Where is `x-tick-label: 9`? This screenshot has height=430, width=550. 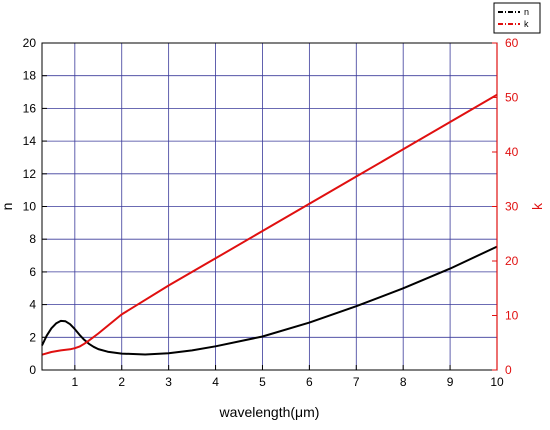
x-tick-label: 9 is located at coordinates (450, 382).